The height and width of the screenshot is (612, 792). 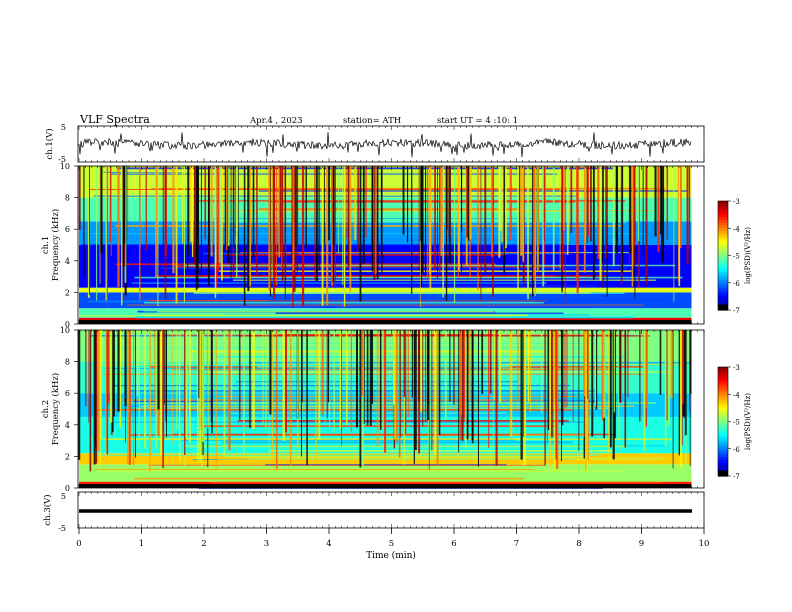 I want to click on time-tick-label: 10, so click(x=704, y=544).